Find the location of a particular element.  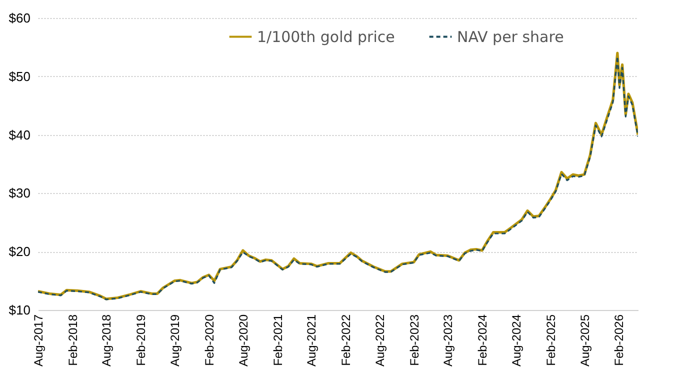

x-tick-label: Feb-2018 is located at coordinates (73, 340).